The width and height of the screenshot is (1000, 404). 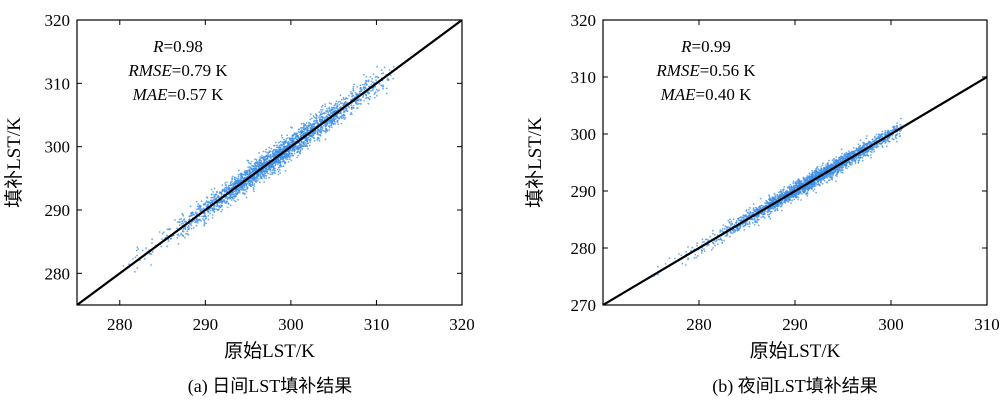 I want to click on y-axis-label: 填补LST/K, so click(x=14, y=162).